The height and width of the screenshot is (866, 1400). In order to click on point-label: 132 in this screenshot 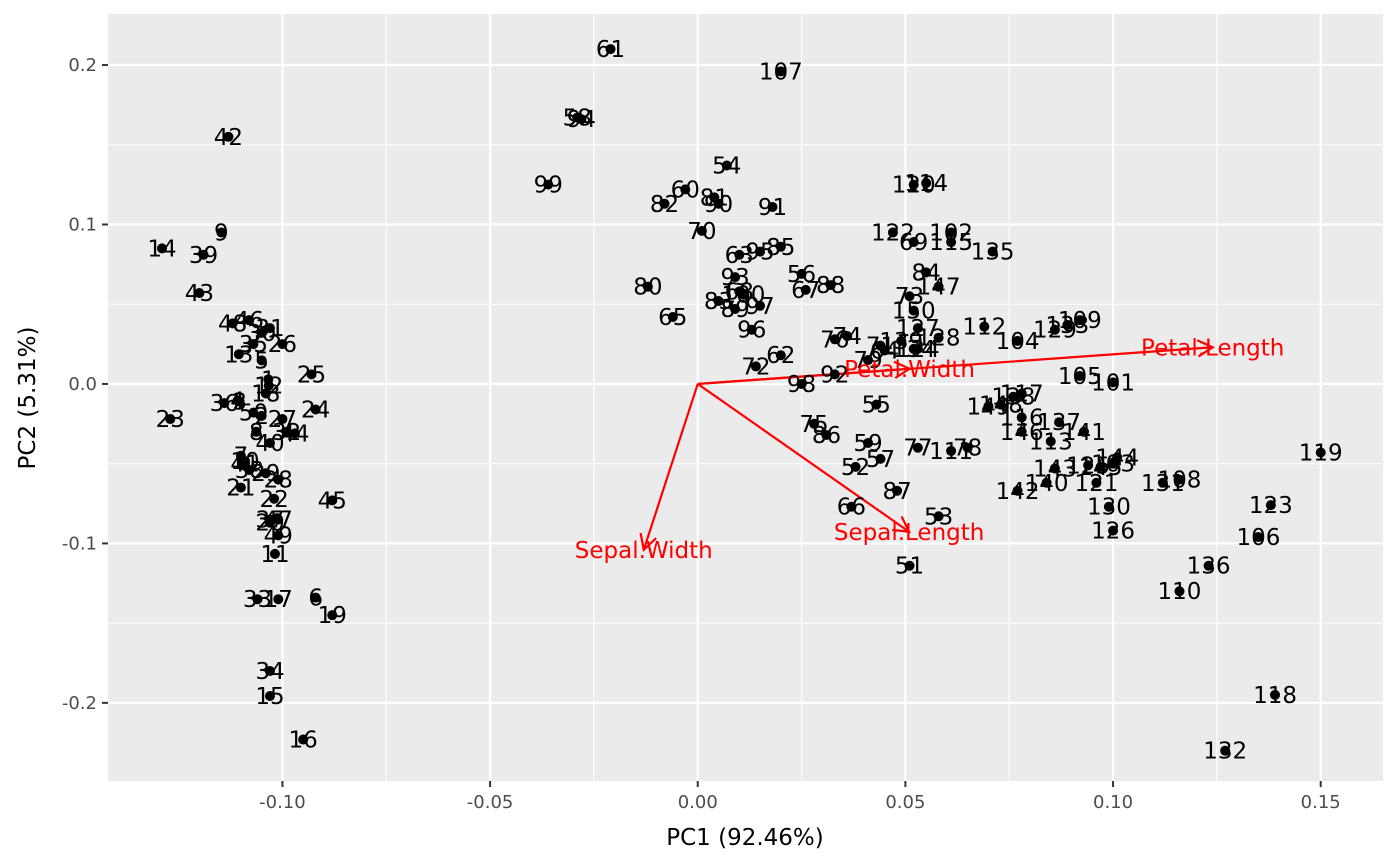, I will do `click(1225, 752)`.